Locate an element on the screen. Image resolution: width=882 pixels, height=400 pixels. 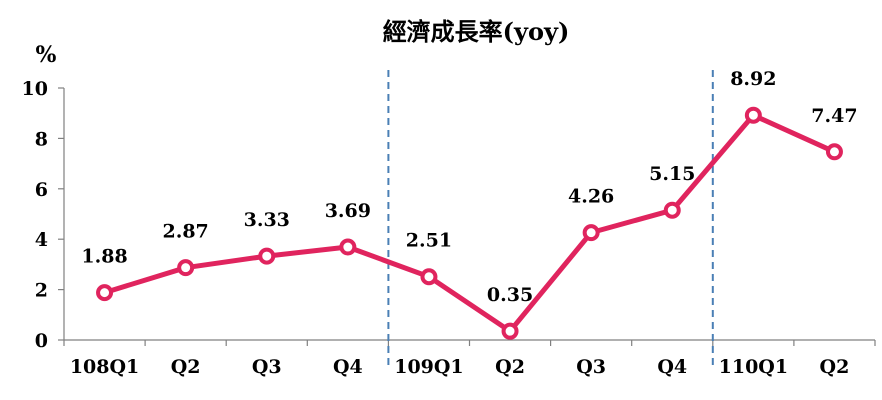
x-tick-label: 109Q1 is located at coordinates (428, 367).